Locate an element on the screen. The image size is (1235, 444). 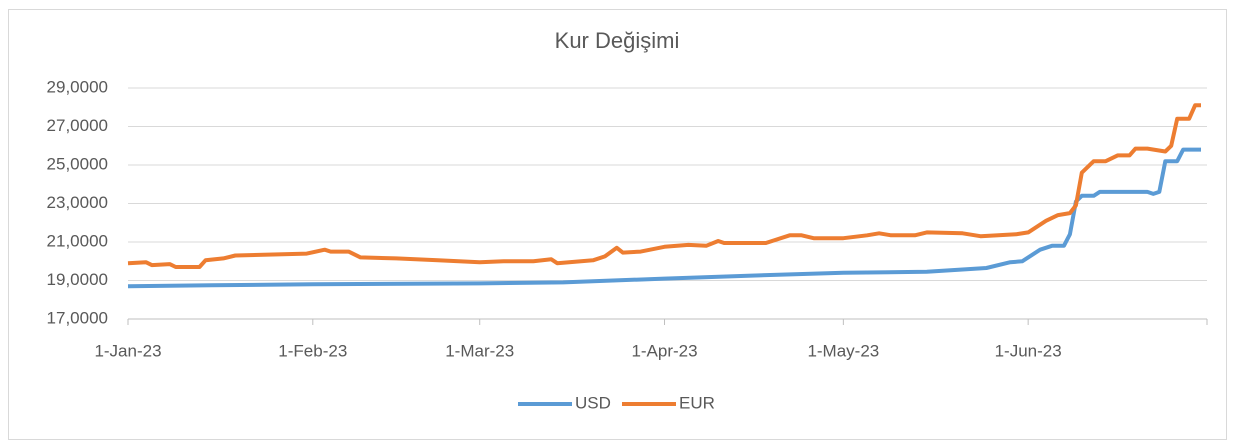
x-tick-label: 1-Jan-23 is located at coordinates (127, 350).